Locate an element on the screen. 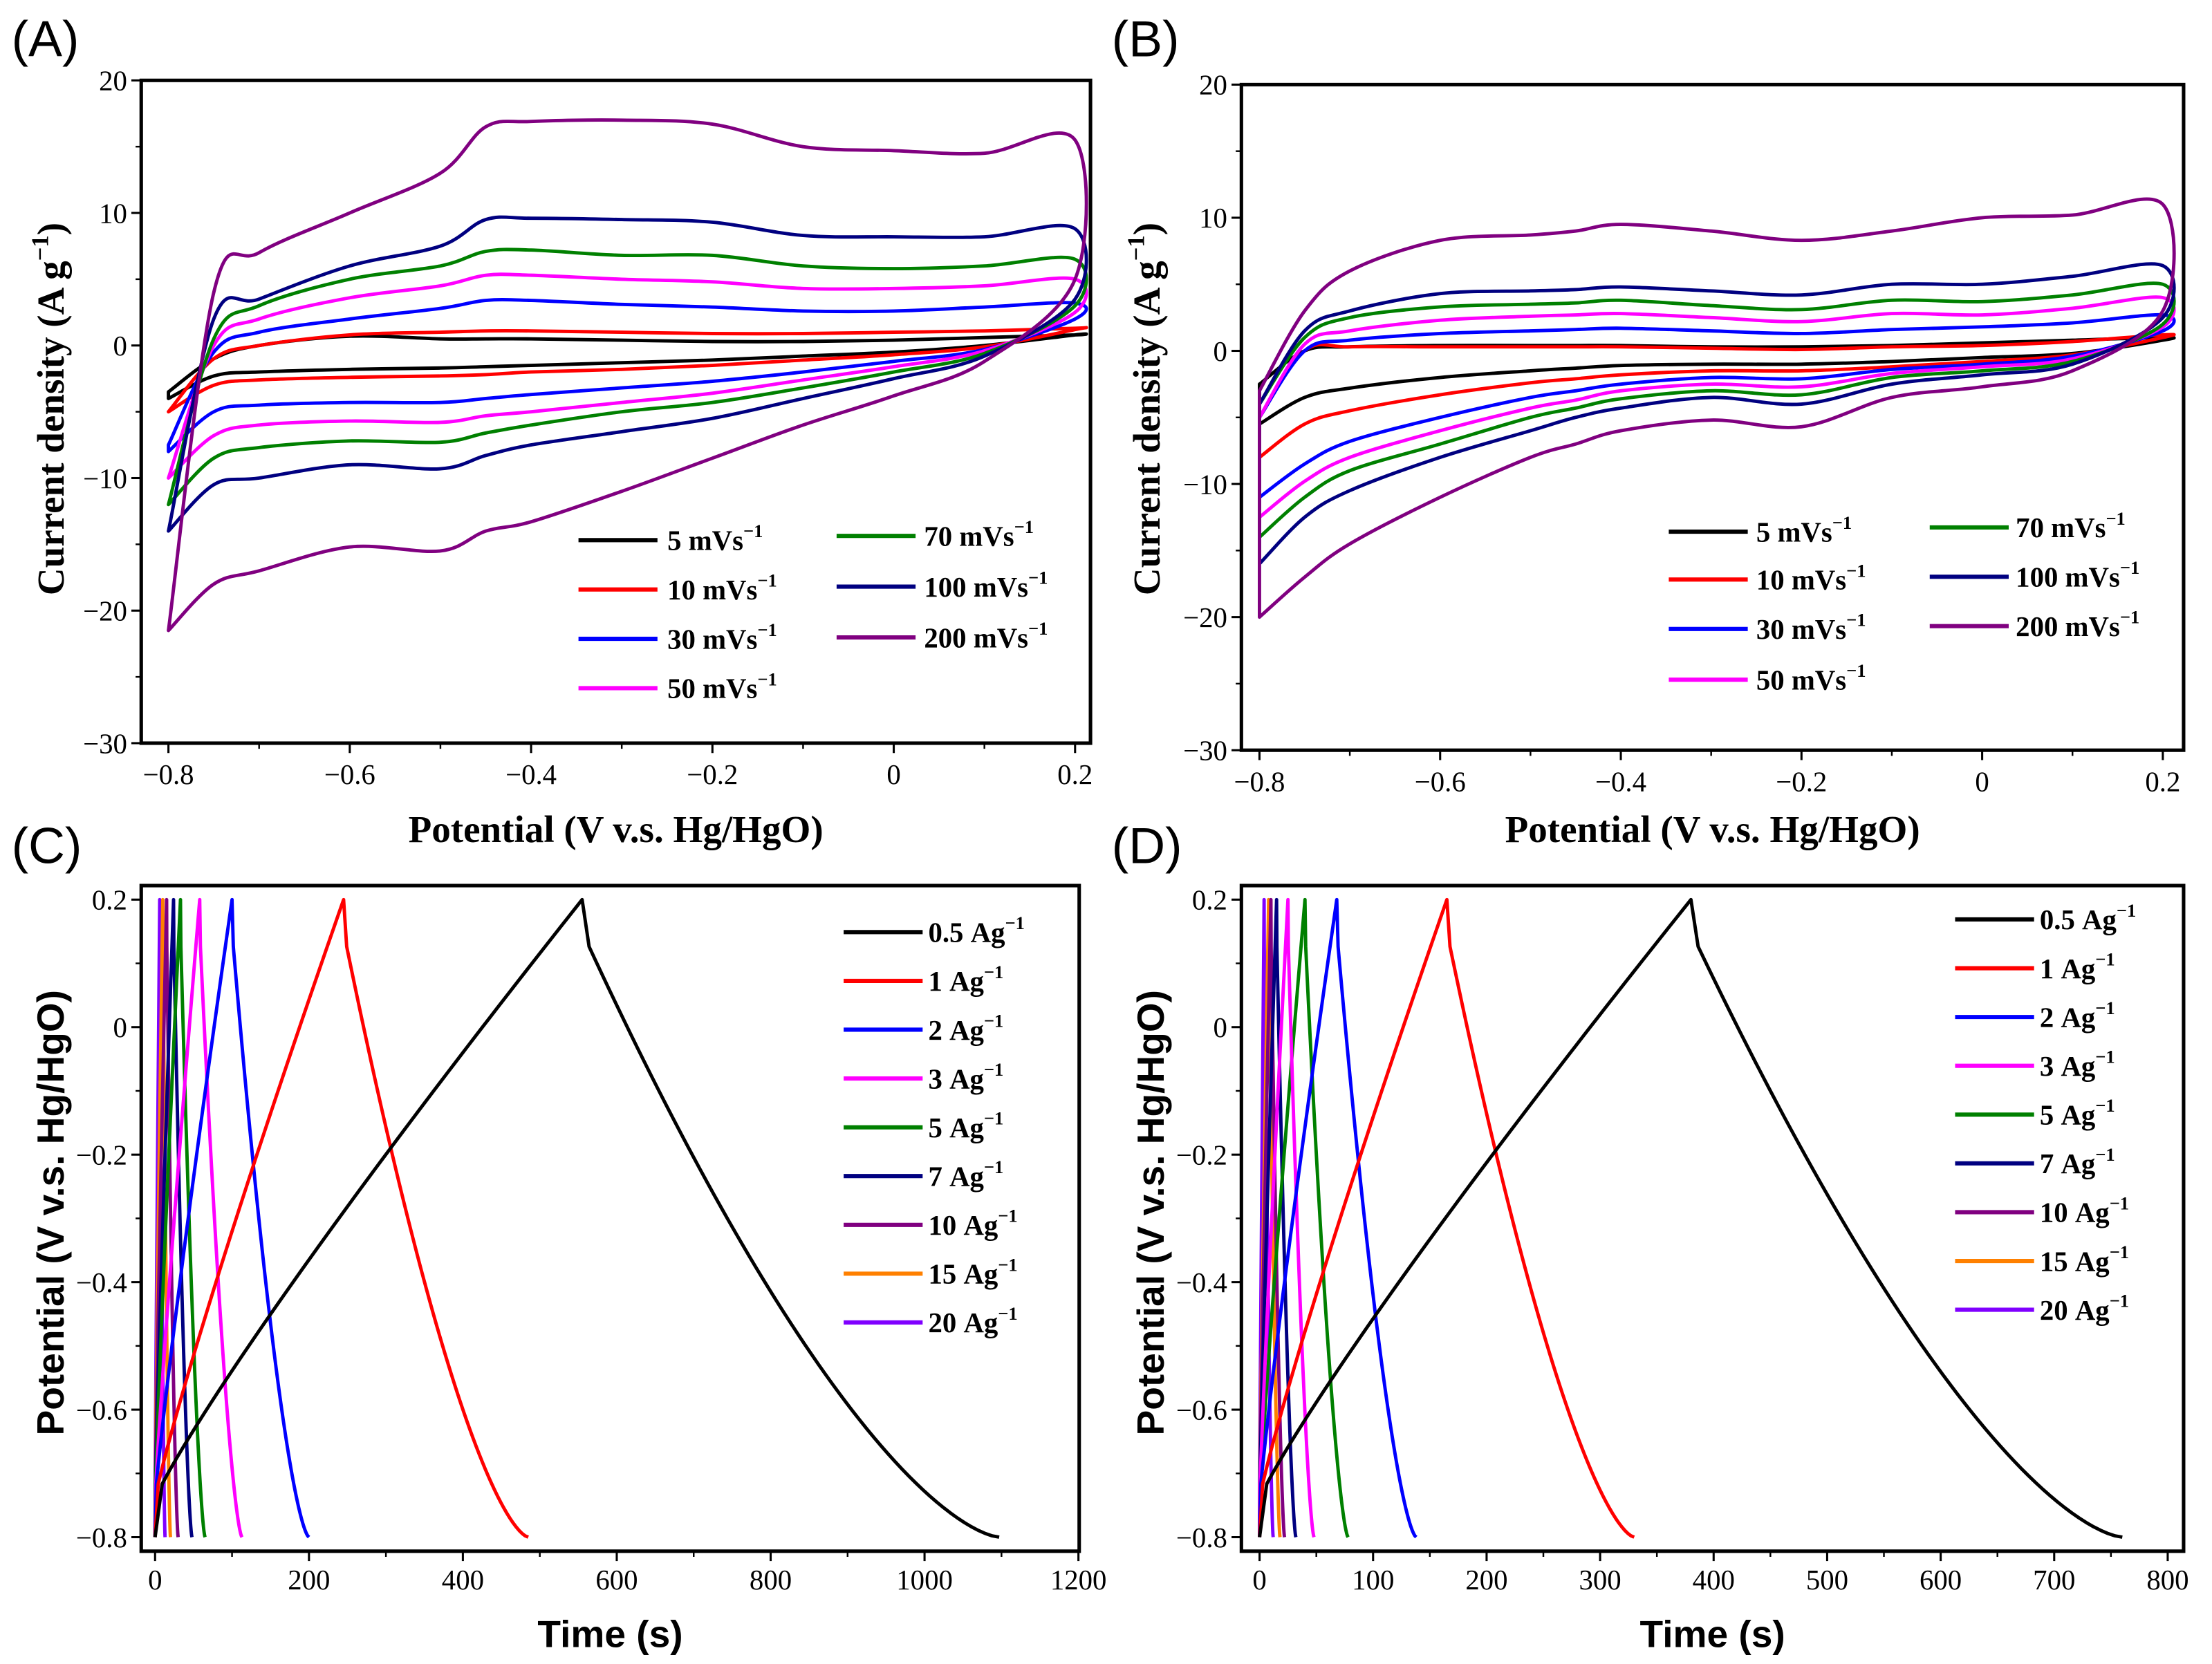  panel-label: (D) is located at coordinates (1147, 845).